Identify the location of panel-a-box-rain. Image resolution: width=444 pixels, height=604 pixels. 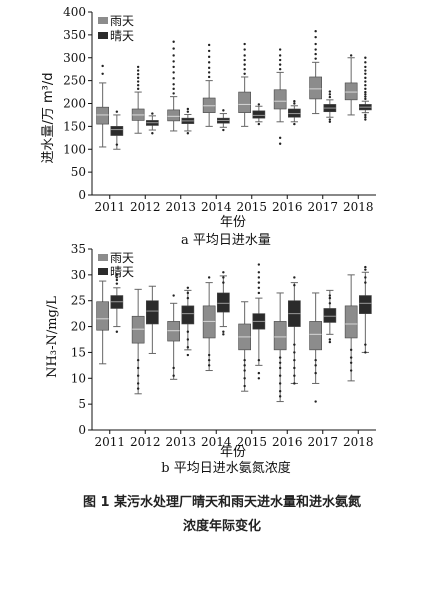
(351, 85).